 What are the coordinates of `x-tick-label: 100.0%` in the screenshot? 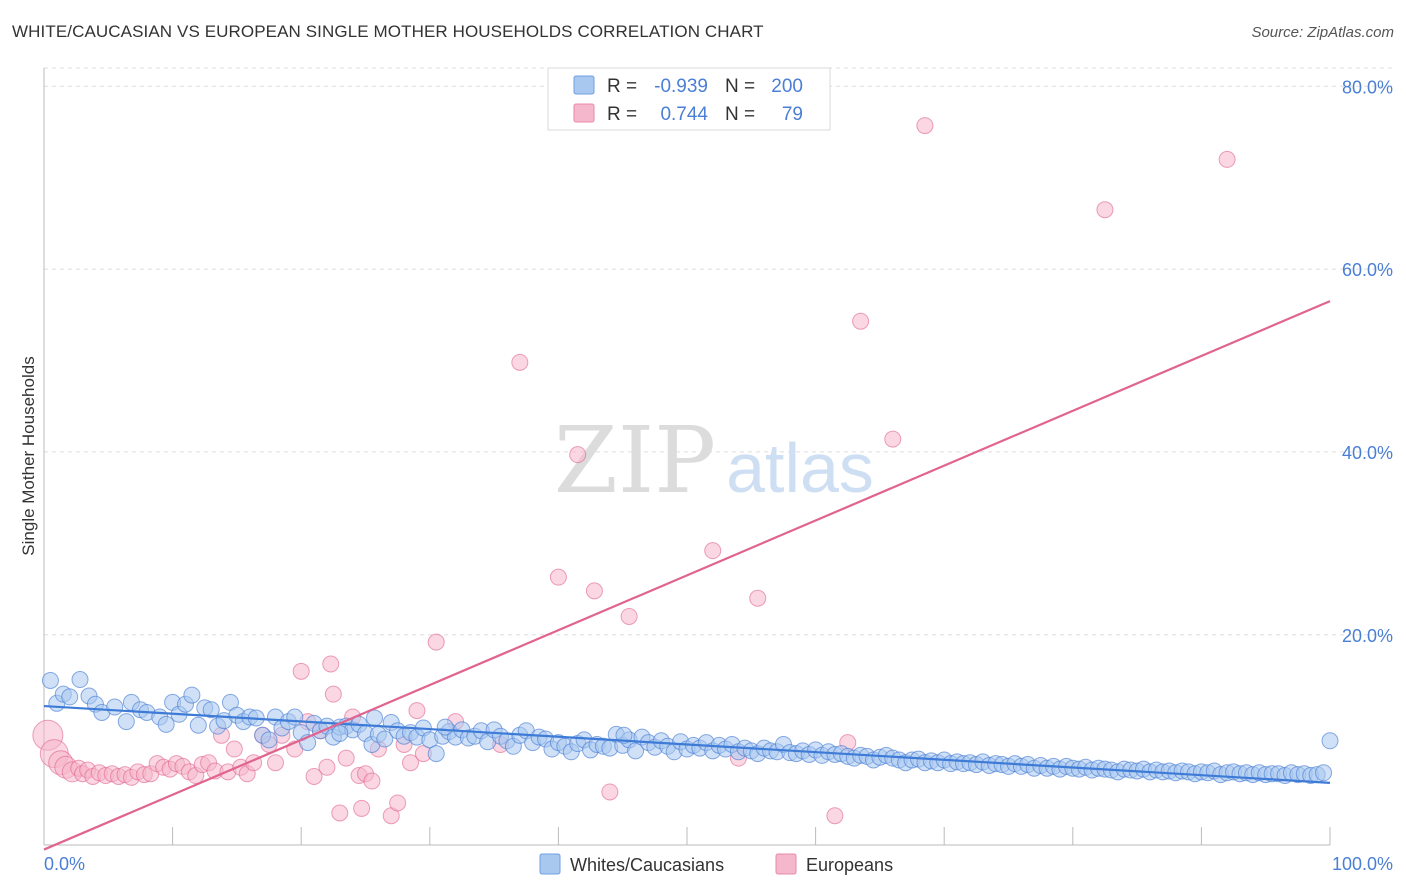 It's located at (1362, 864).